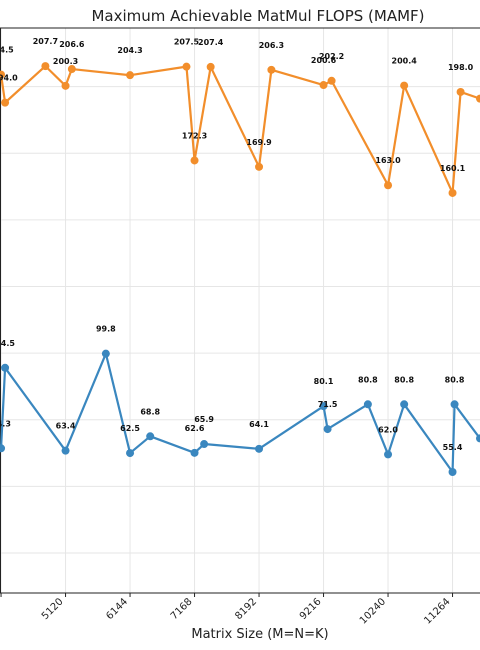  What do you see at coordinates (405, 61) in the screenshot?
I see `series-0-data-label-14: 200.4` at bounding box center [405, 61].